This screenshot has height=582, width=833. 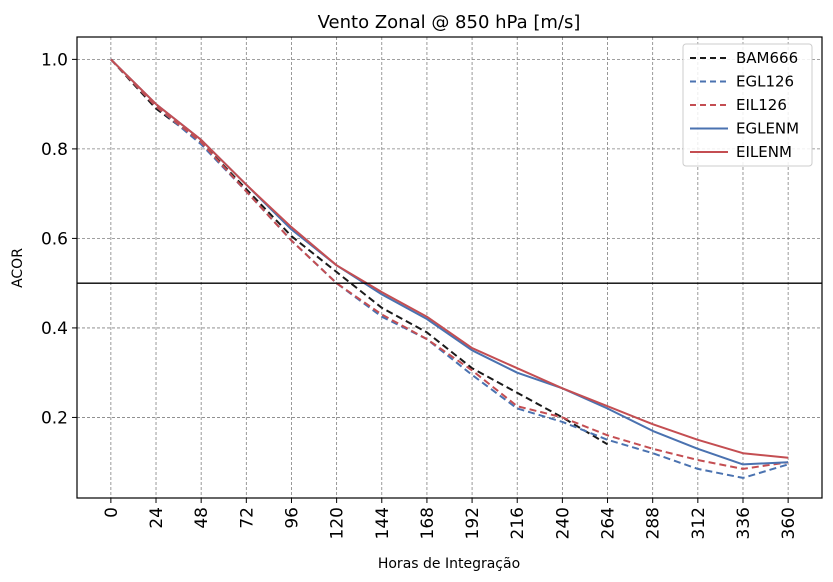 I want to click on x-tick-label: 120, so click(x=338, y=523).